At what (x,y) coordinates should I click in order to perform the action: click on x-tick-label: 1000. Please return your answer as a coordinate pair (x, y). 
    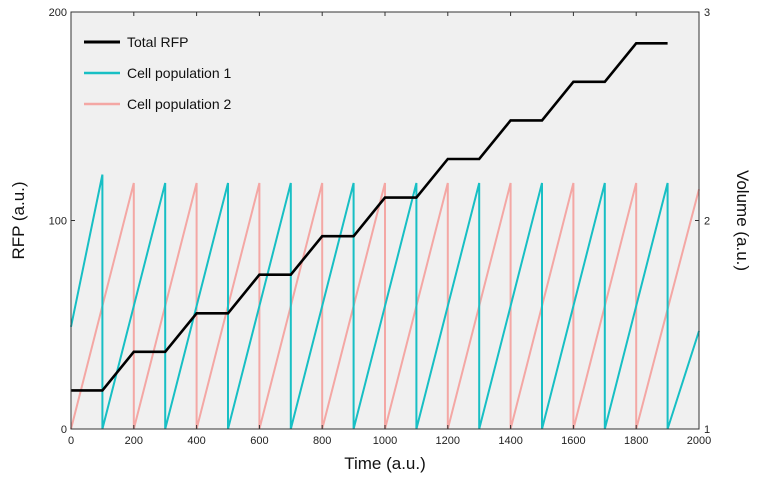
    Looking at the image, I should click on (385, 441).